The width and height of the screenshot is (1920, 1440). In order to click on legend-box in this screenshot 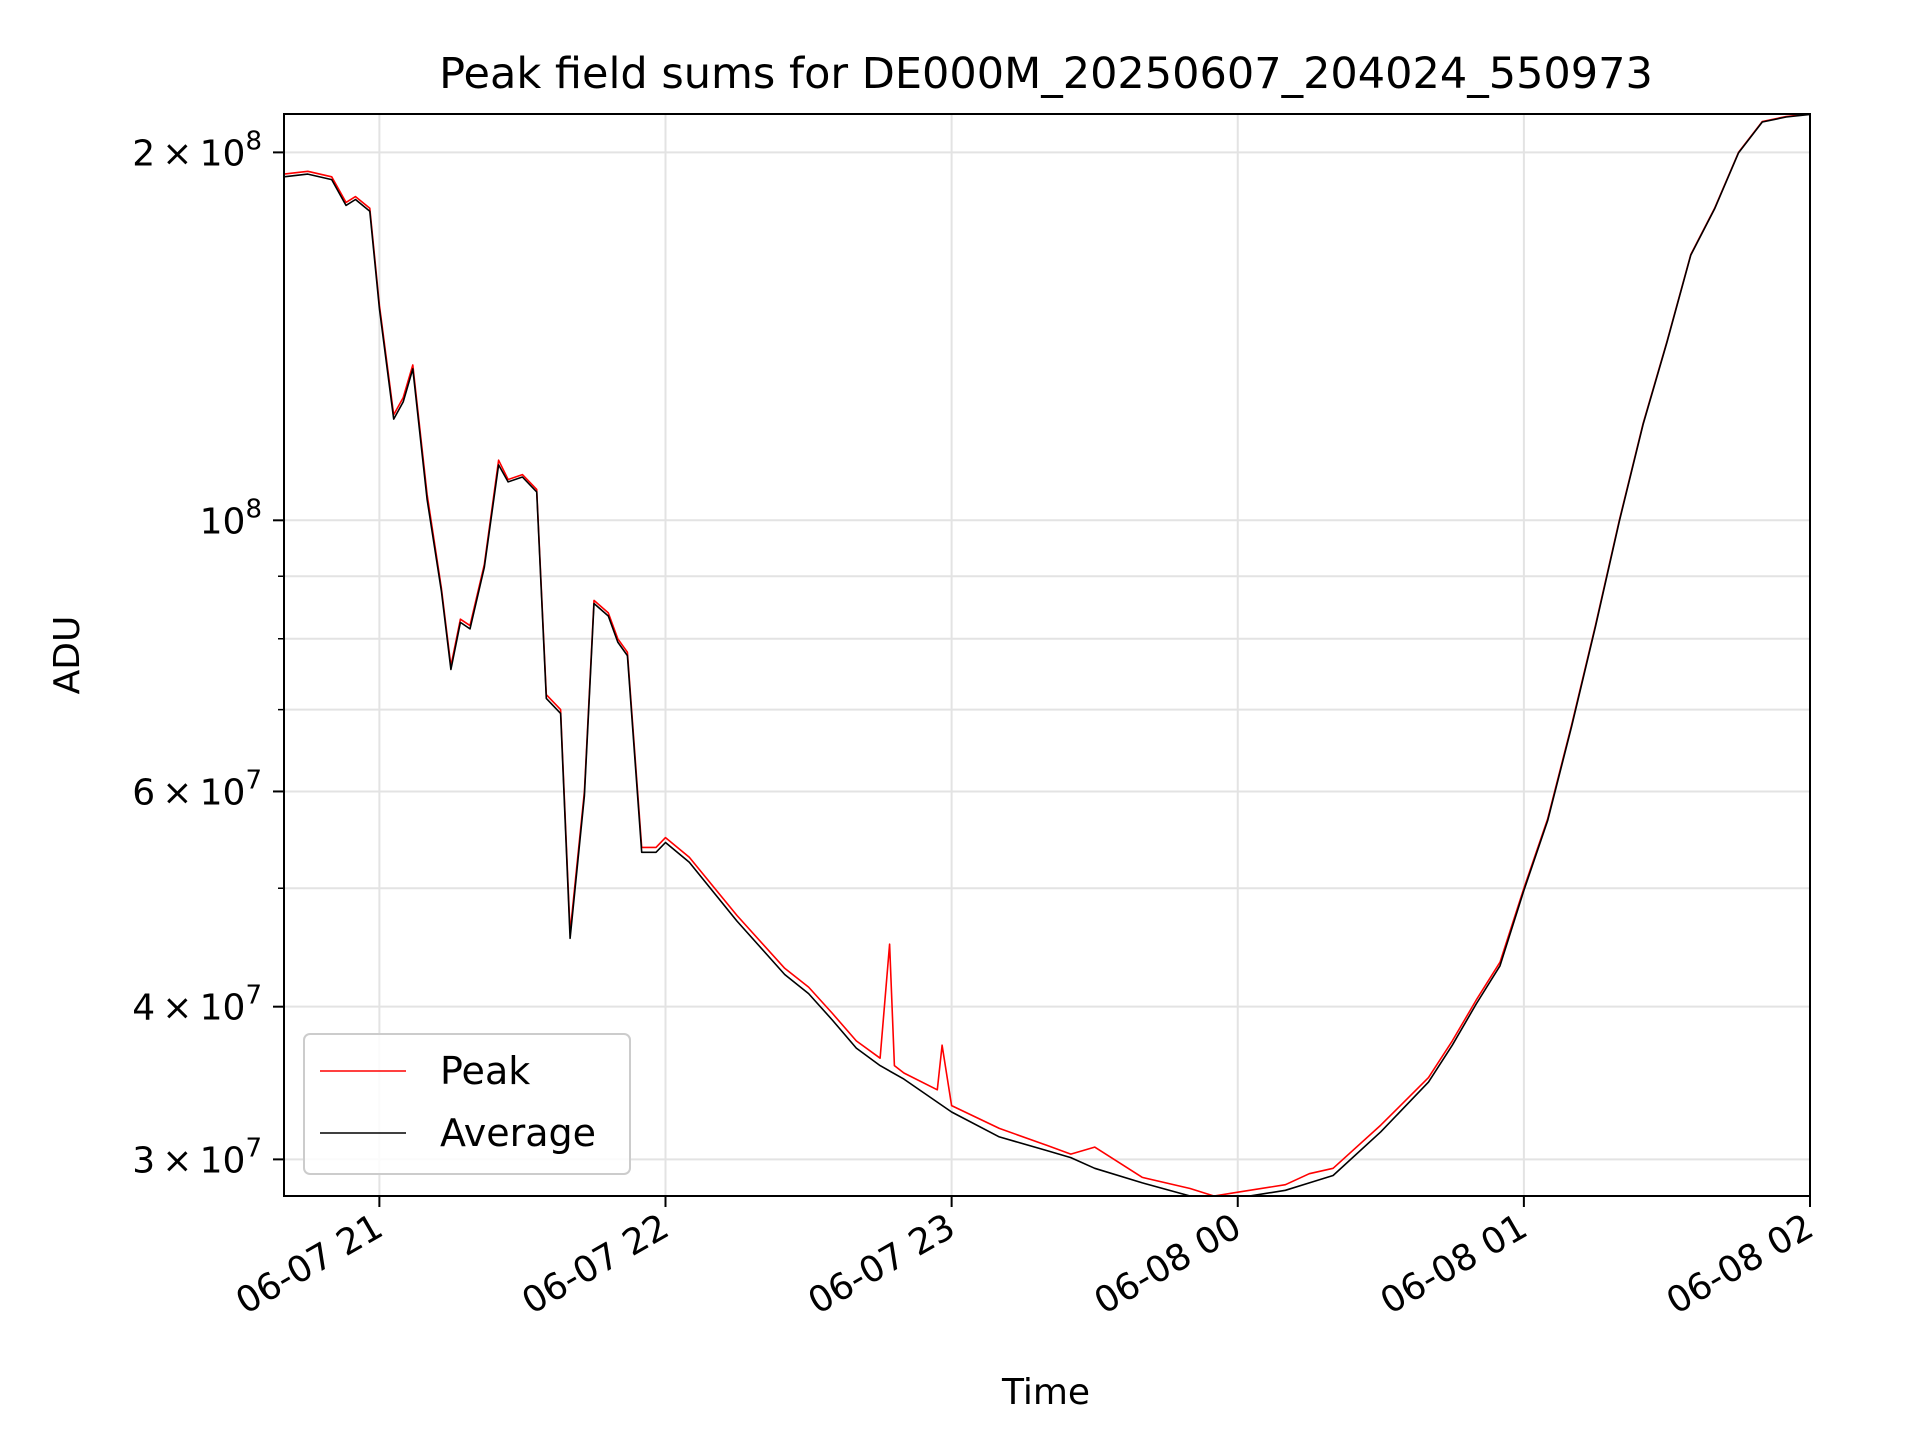, I will do `click(467, 1104)`.